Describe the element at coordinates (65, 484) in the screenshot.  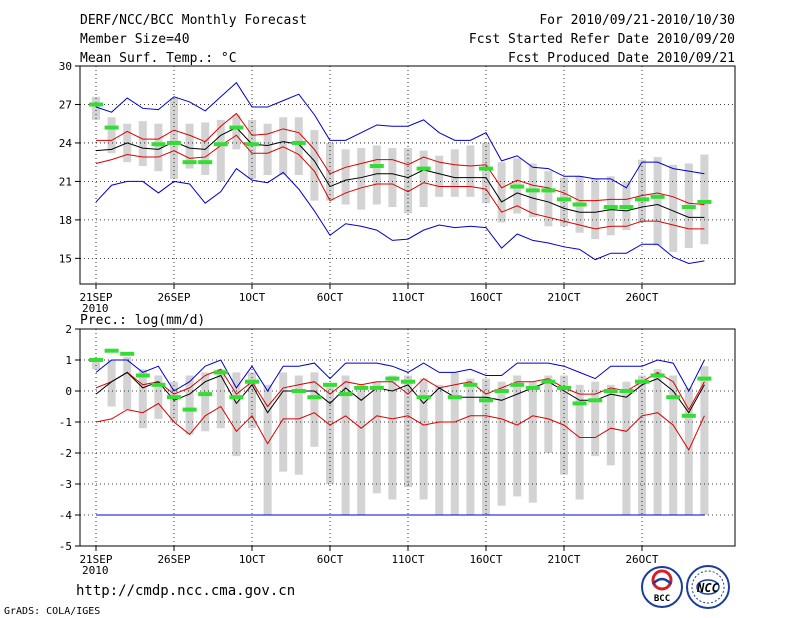
I see `prec-ytick-label: -3` at that location.